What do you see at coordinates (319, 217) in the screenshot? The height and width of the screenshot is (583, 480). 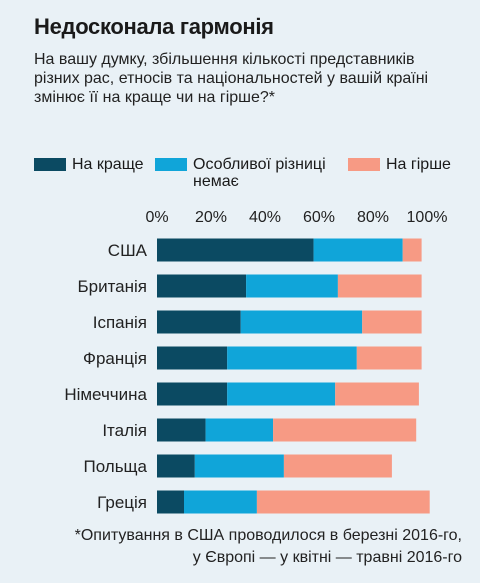 I see `x-tick-label: 60%` at bounding box center [319, 217].